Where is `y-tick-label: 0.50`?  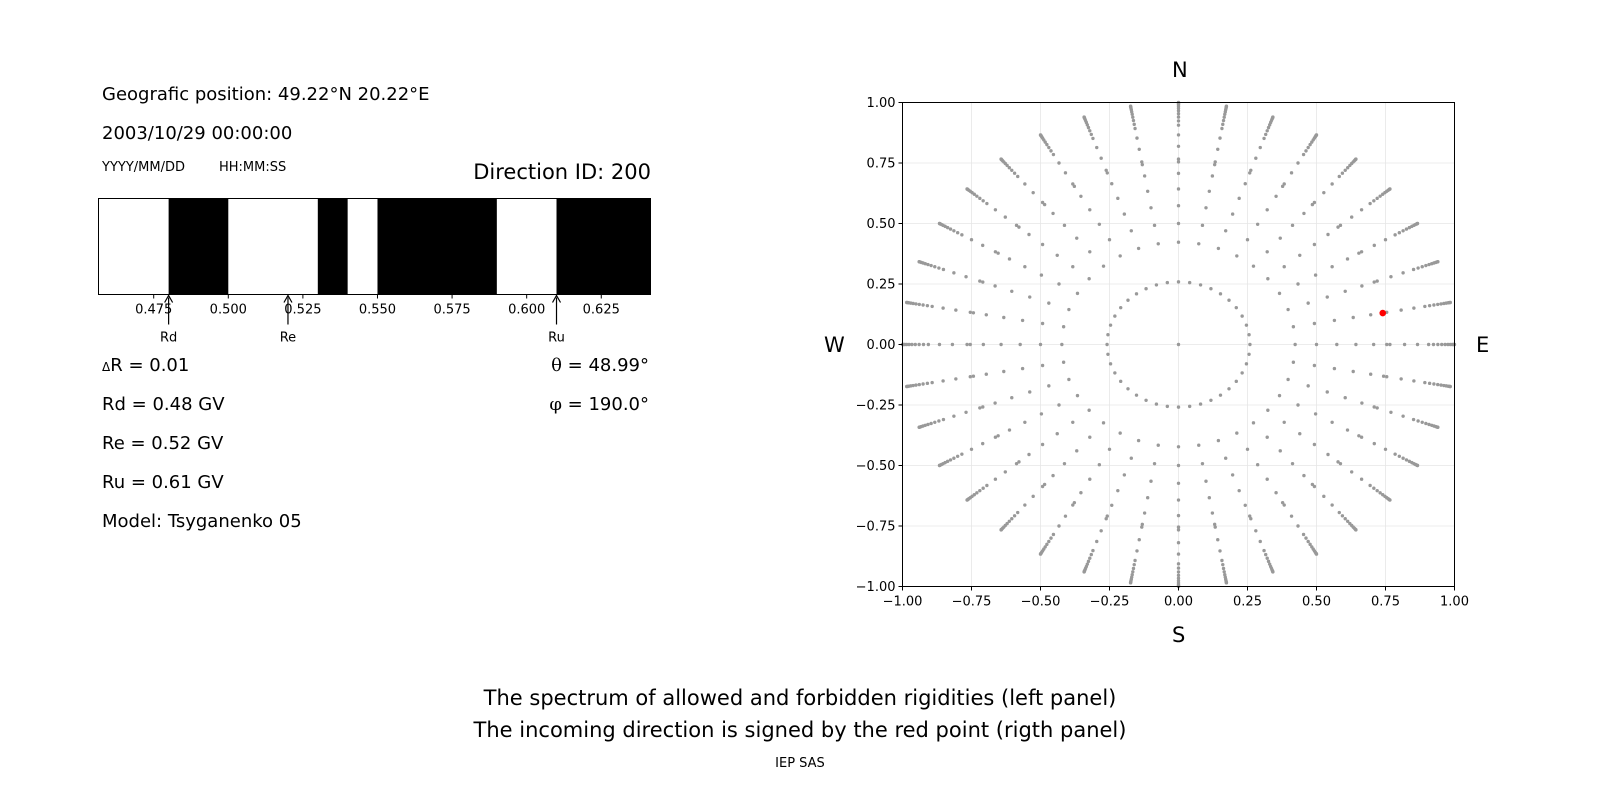 y-tick-label: 0.50 is located at coordinates (881, 224).